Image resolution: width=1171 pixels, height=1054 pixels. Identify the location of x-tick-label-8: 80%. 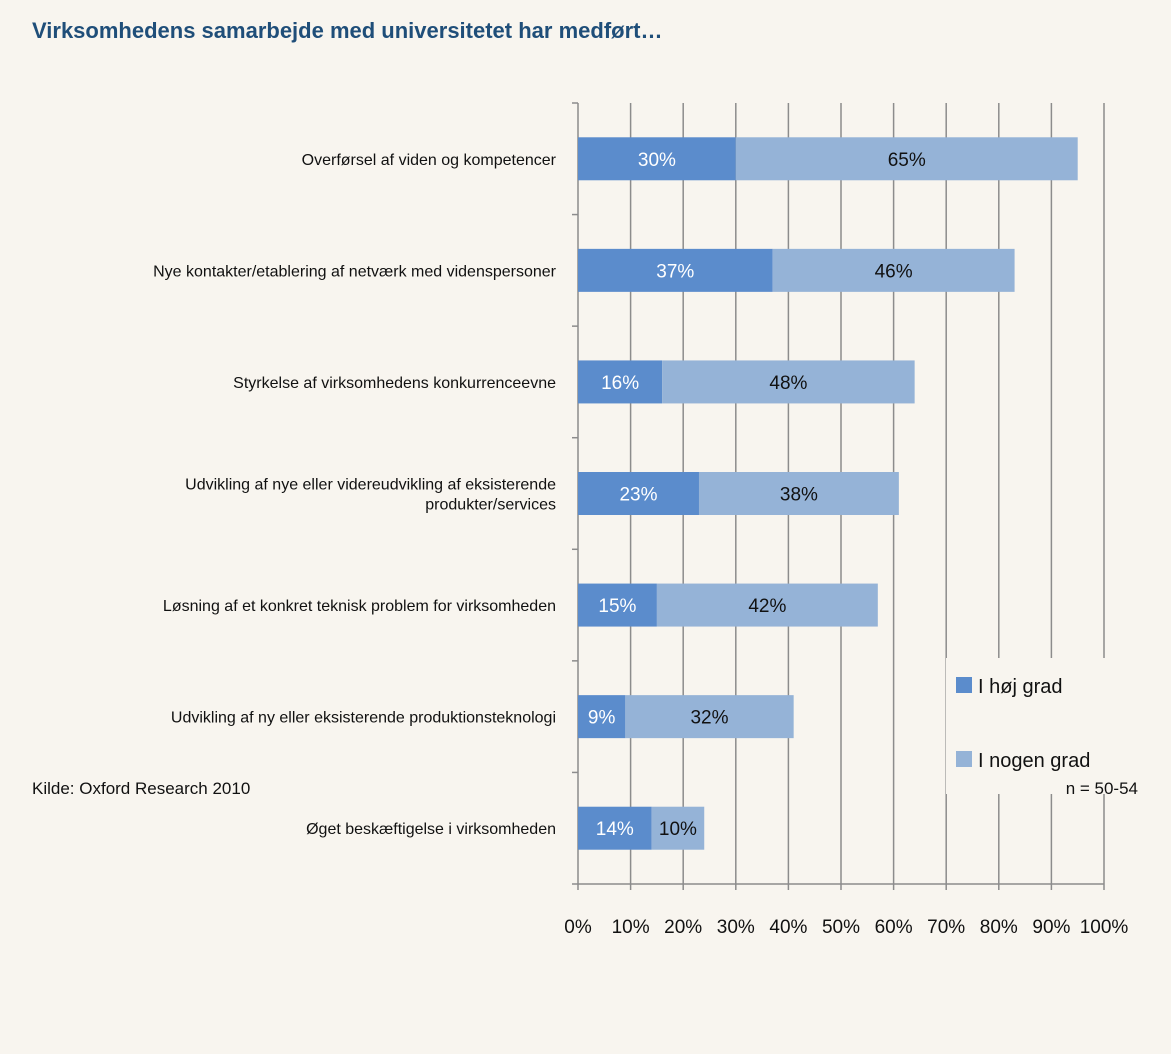
(999, 927).